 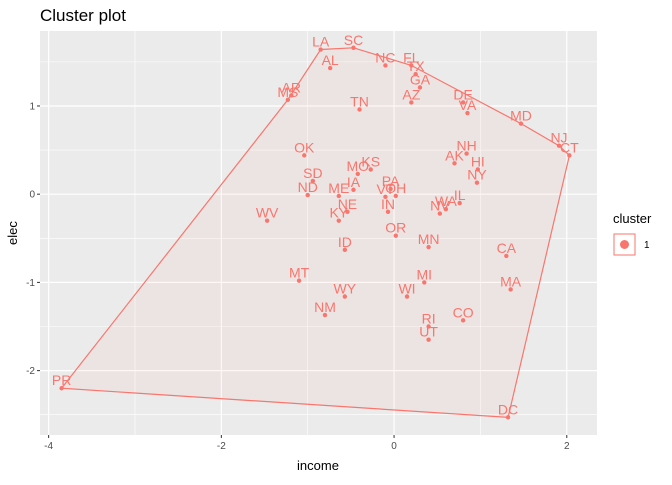 What do you see at coordinates (299, 280) in the screenshot?
I see `data-point-mt` at bounding box center [299, 280].